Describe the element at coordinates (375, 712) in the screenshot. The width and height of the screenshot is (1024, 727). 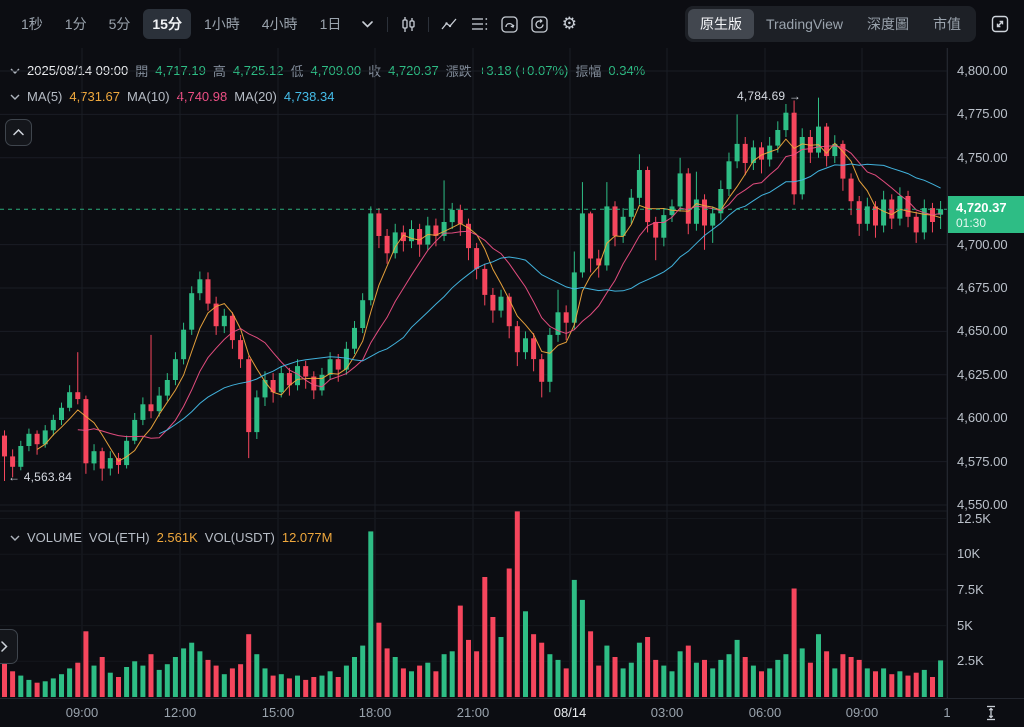
I see `time-axis-label: 18:00` at that location.